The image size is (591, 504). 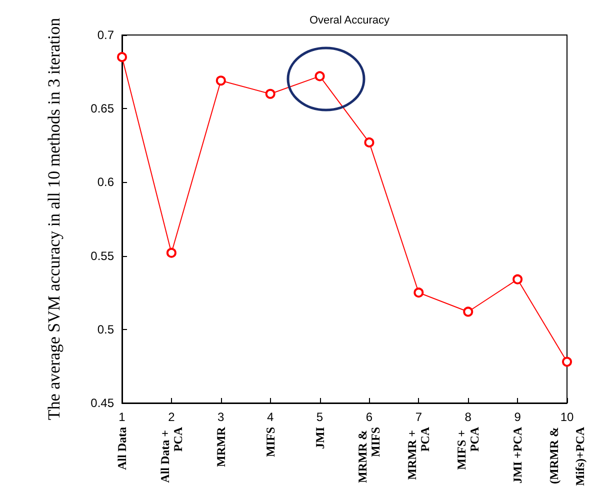 What do you see at coordinates (105, 182) in the screenshot?
I see `y-tick-label: 0.6` at bounding box center [105, 182].